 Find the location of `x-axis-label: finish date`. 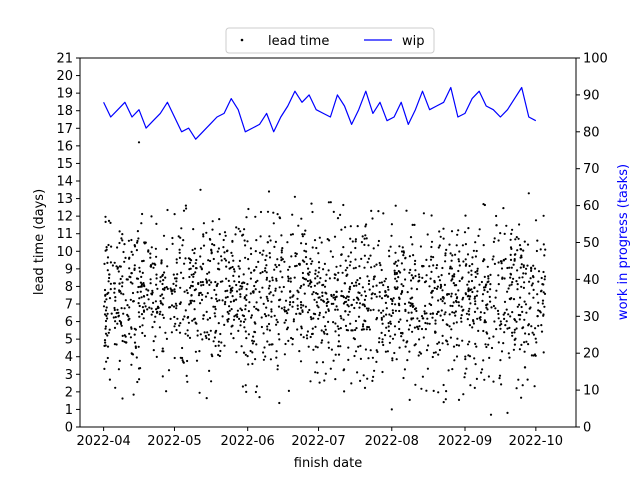

x-axis-label: finish date is located at coordinates (328, 463).